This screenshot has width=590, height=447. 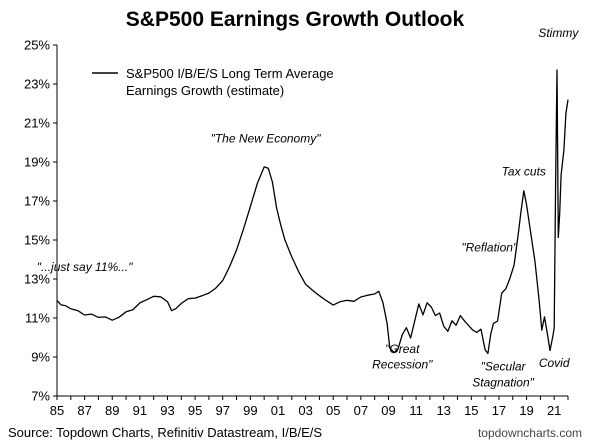 I want to click on annotation-label: Covid, so click(x=554, y=363).